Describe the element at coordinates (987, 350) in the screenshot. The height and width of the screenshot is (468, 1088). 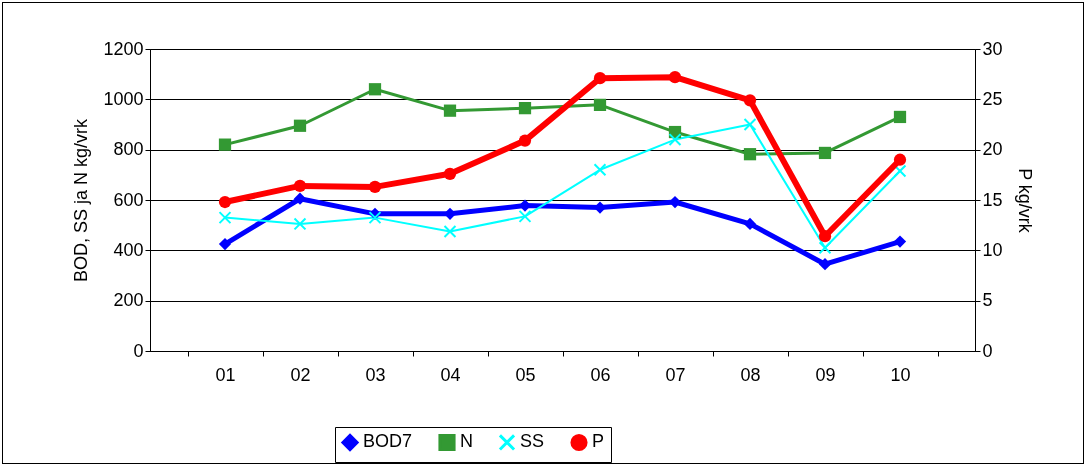
I see `y2-tick-label: 0` at that location.